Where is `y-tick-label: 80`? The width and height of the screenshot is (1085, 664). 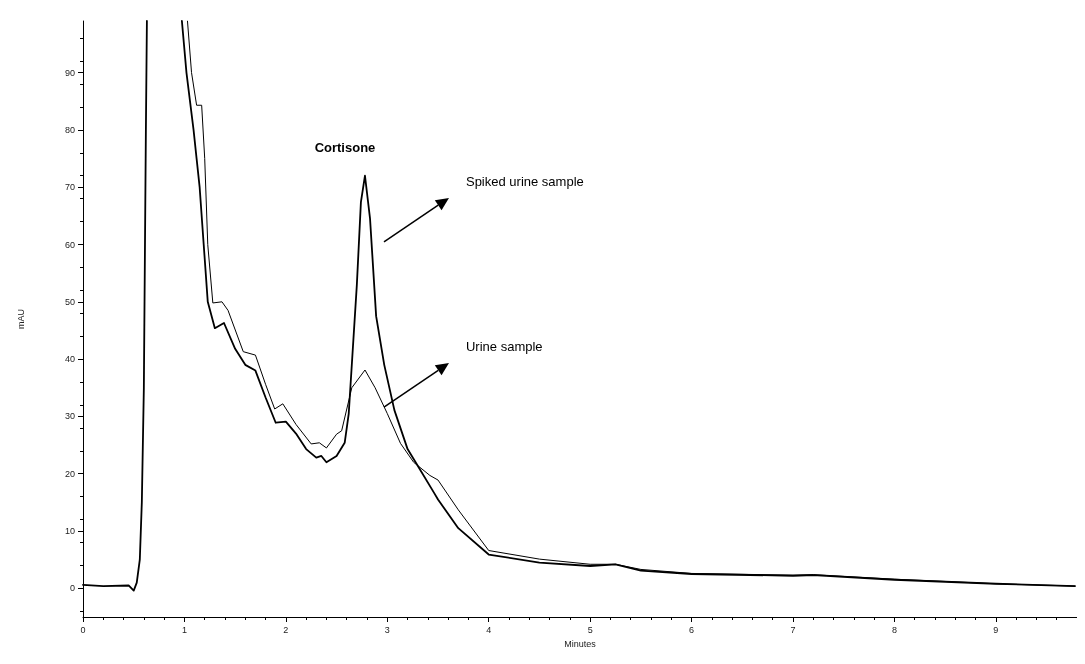 y-tick-label: 80 is located at coordinates (69, 129).